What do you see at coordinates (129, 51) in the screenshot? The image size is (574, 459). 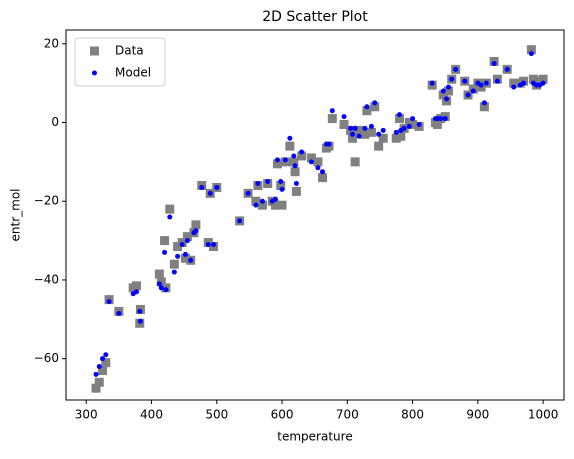 I see `legend-label: Data` at bounding box center [129, 51].